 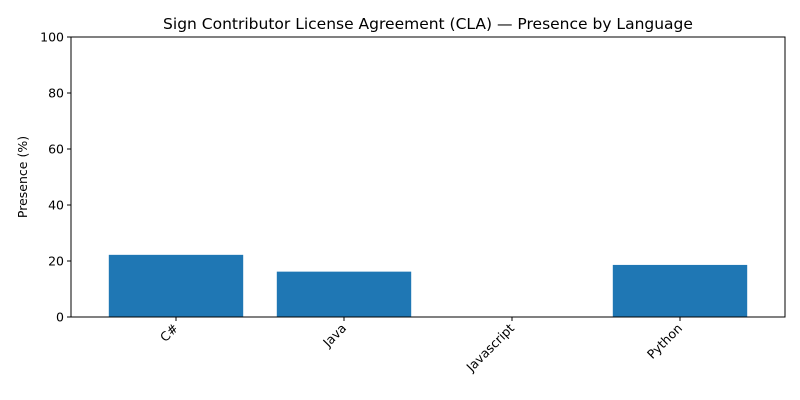 What do you see at coordinates (60, 317) in the screenshot?
I see `y-tick-label: 0` at bounding box center [60, 317].